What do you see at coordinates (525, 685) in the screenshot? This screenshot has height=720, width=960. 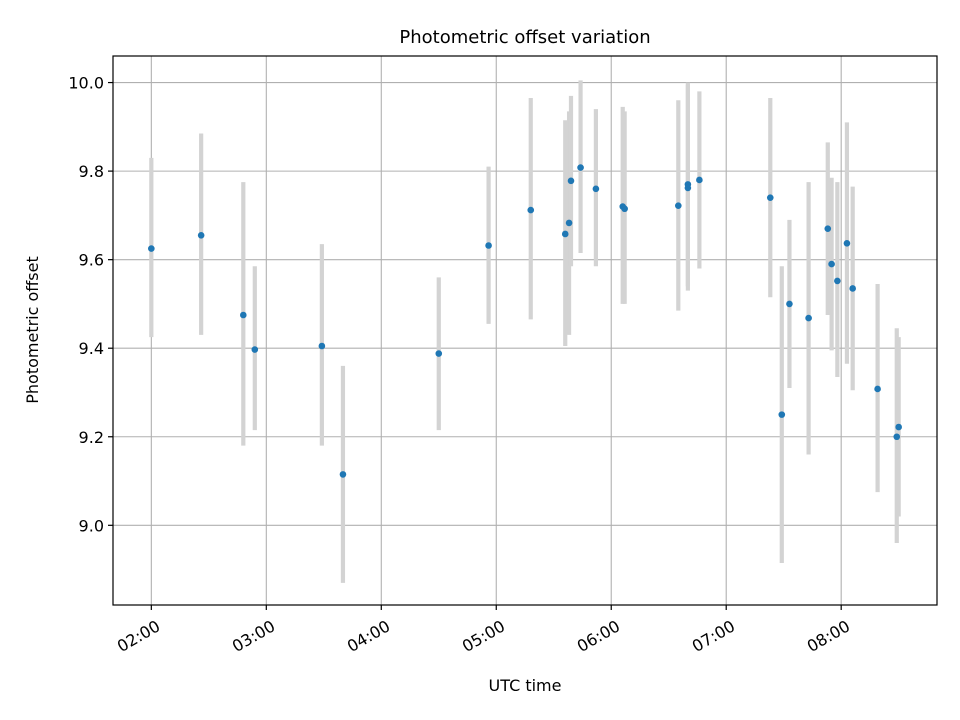 I see `x-axis-label: UTC time` at bounding box center [525, 685].